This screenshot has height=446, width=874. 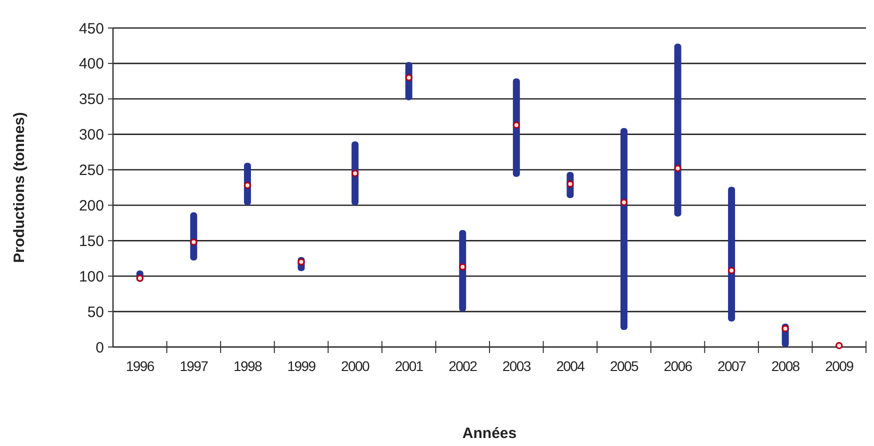 I want to click on x-tick-label: 2004, so click(x=571, y=366).